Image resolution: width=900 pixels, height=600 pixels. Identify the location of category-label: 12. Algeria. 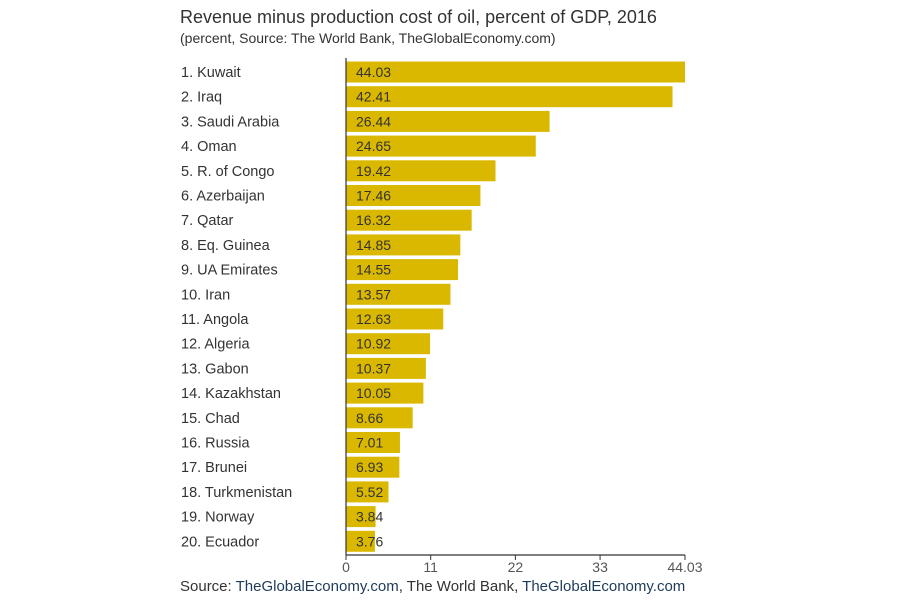
(215, 345).